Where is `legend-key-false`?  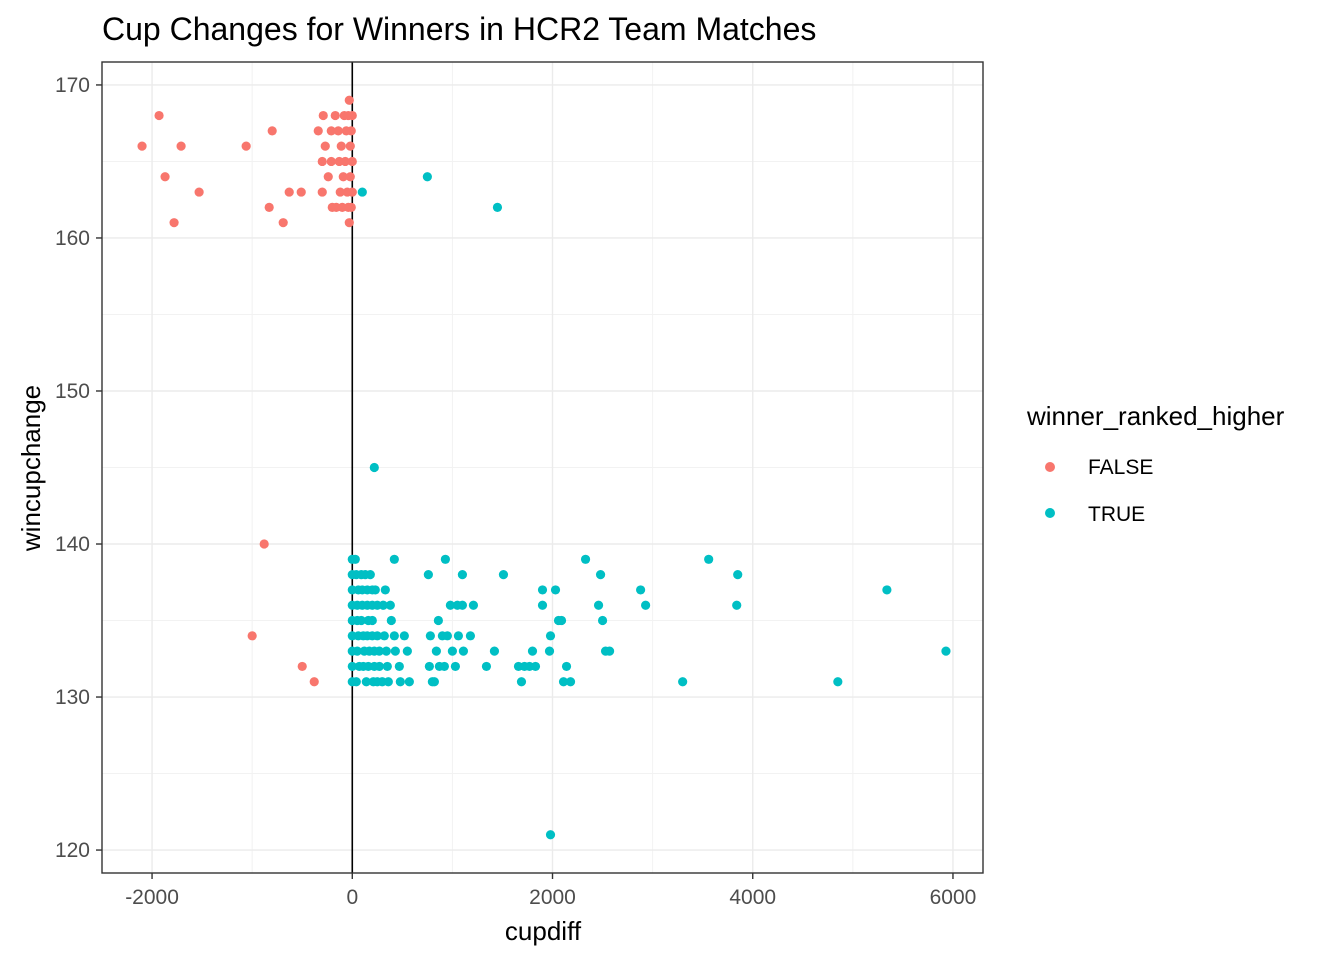
legend-key-false is located at coordinates (1050, 467).